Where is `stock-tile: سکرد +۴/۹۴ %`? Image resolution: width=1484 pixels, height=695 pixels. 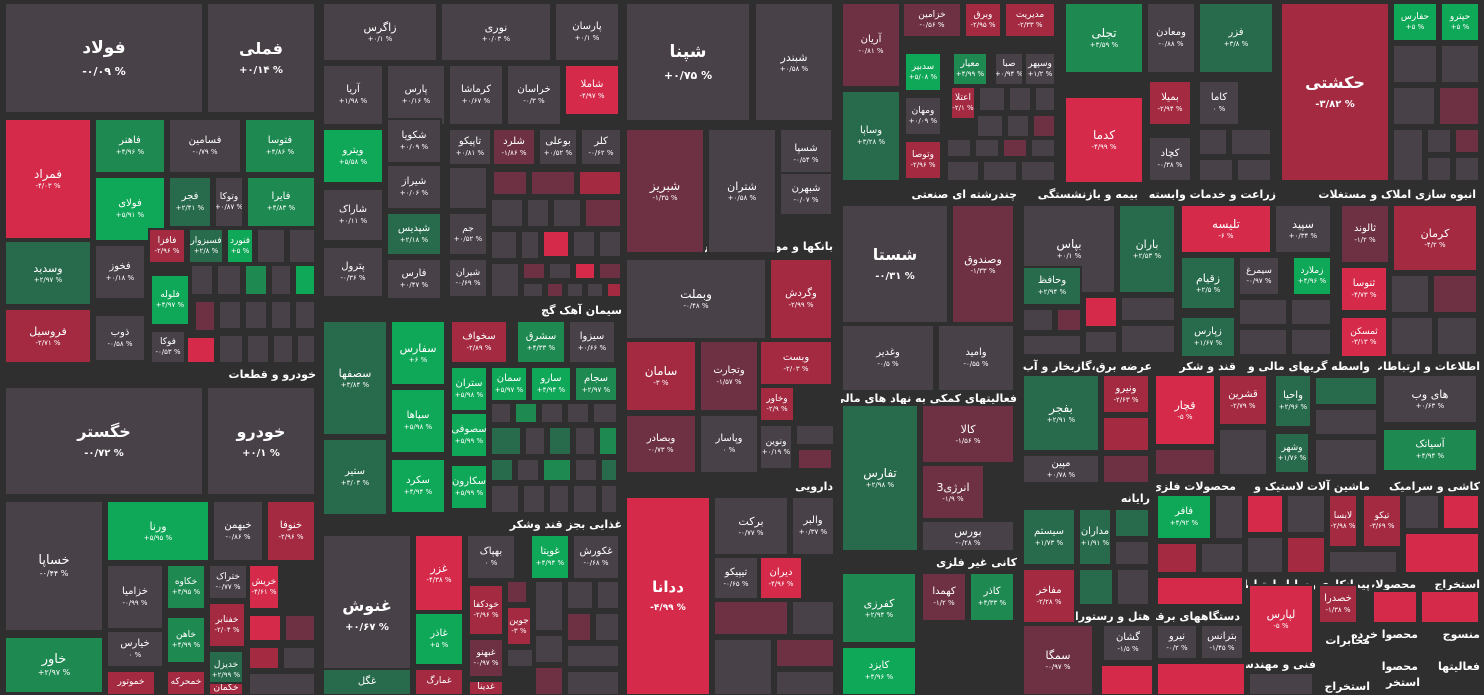 stock-tile: سکرد +۴/۹۴ % is located at coordinates (418, 486).